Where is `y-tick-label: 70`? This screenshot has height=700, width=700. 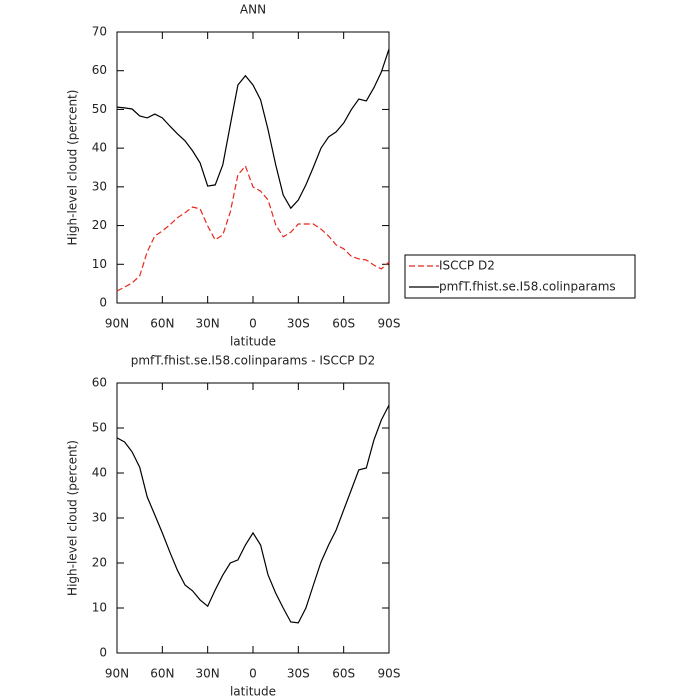 y-tick-label: 70 is located at coordinates (99, 32).